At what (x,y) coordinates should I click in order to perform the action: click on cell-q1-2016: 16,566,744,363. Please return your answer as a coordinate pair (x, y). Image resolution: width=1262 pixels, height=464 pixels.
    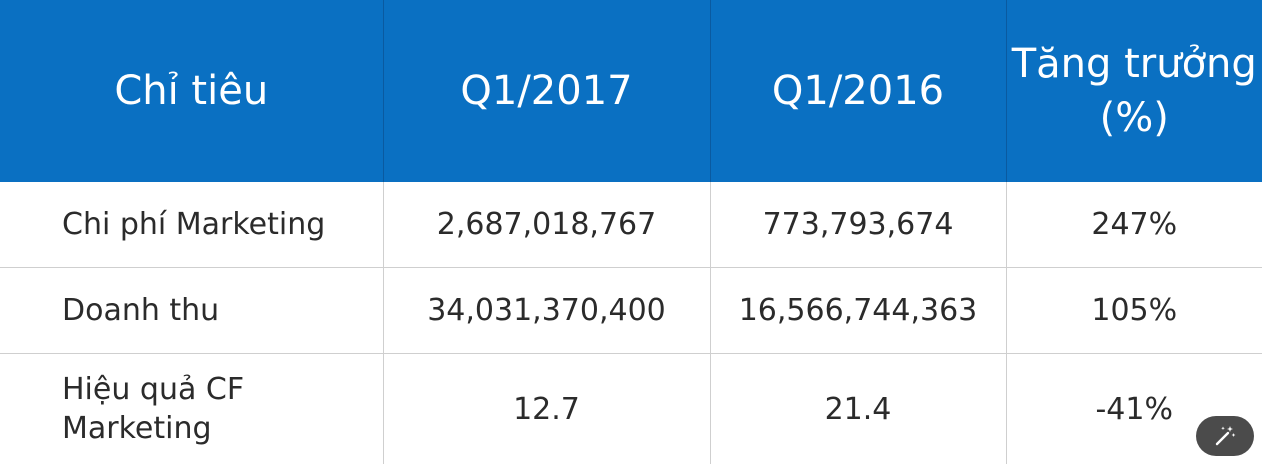
    Looking at the image, I should click on (858, 310).